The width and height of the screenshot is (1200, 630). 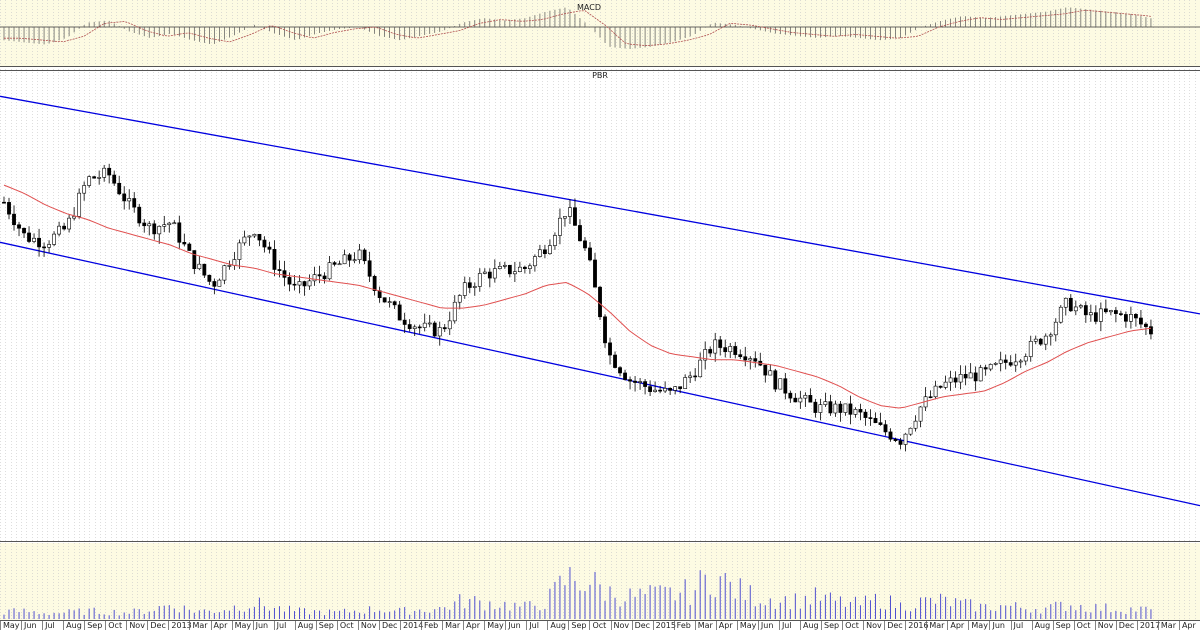 What do you see at coordinates (181, 625) in the screenshot?
I see `axis-label: 2013` at bounding box center [181, 625].